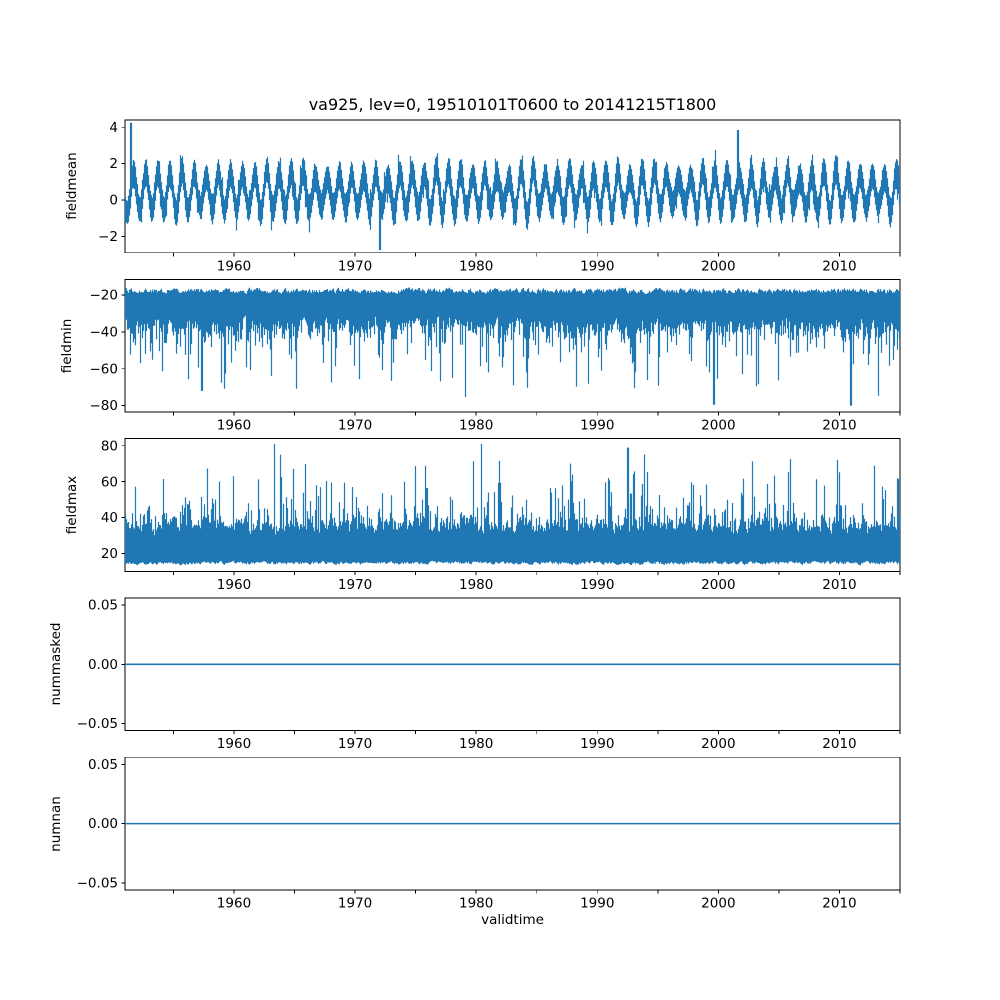 This screenshot has height=1000, width=1000. Describe the element at coordinates (67, 346) in the screenshot. I see `ylabel-fieldmin: fieldmin` at that location.